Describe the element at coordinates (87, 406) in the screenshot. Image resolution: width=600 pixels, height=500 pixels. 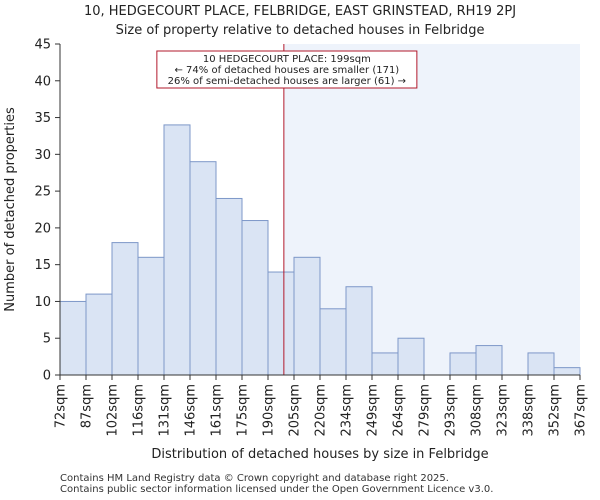
I see `x-tick-label: 87sqm` at that location.